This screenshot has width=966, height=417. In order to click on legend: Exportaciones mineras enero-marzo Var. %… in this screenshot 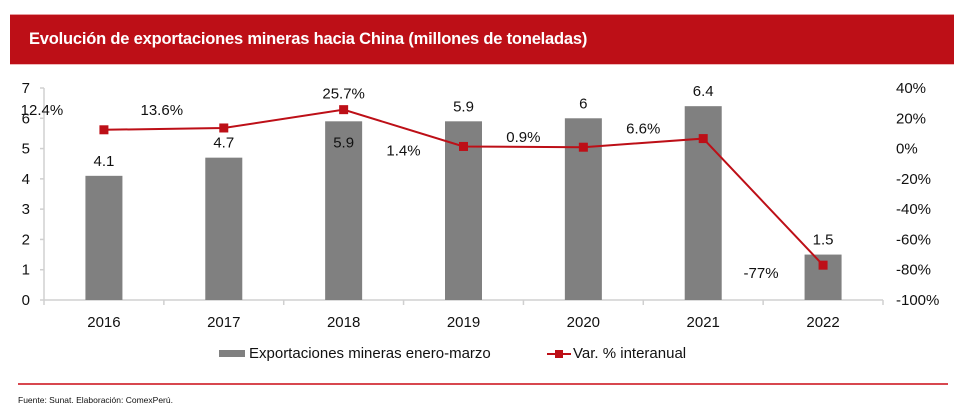, I will do `click(483, 355)`.